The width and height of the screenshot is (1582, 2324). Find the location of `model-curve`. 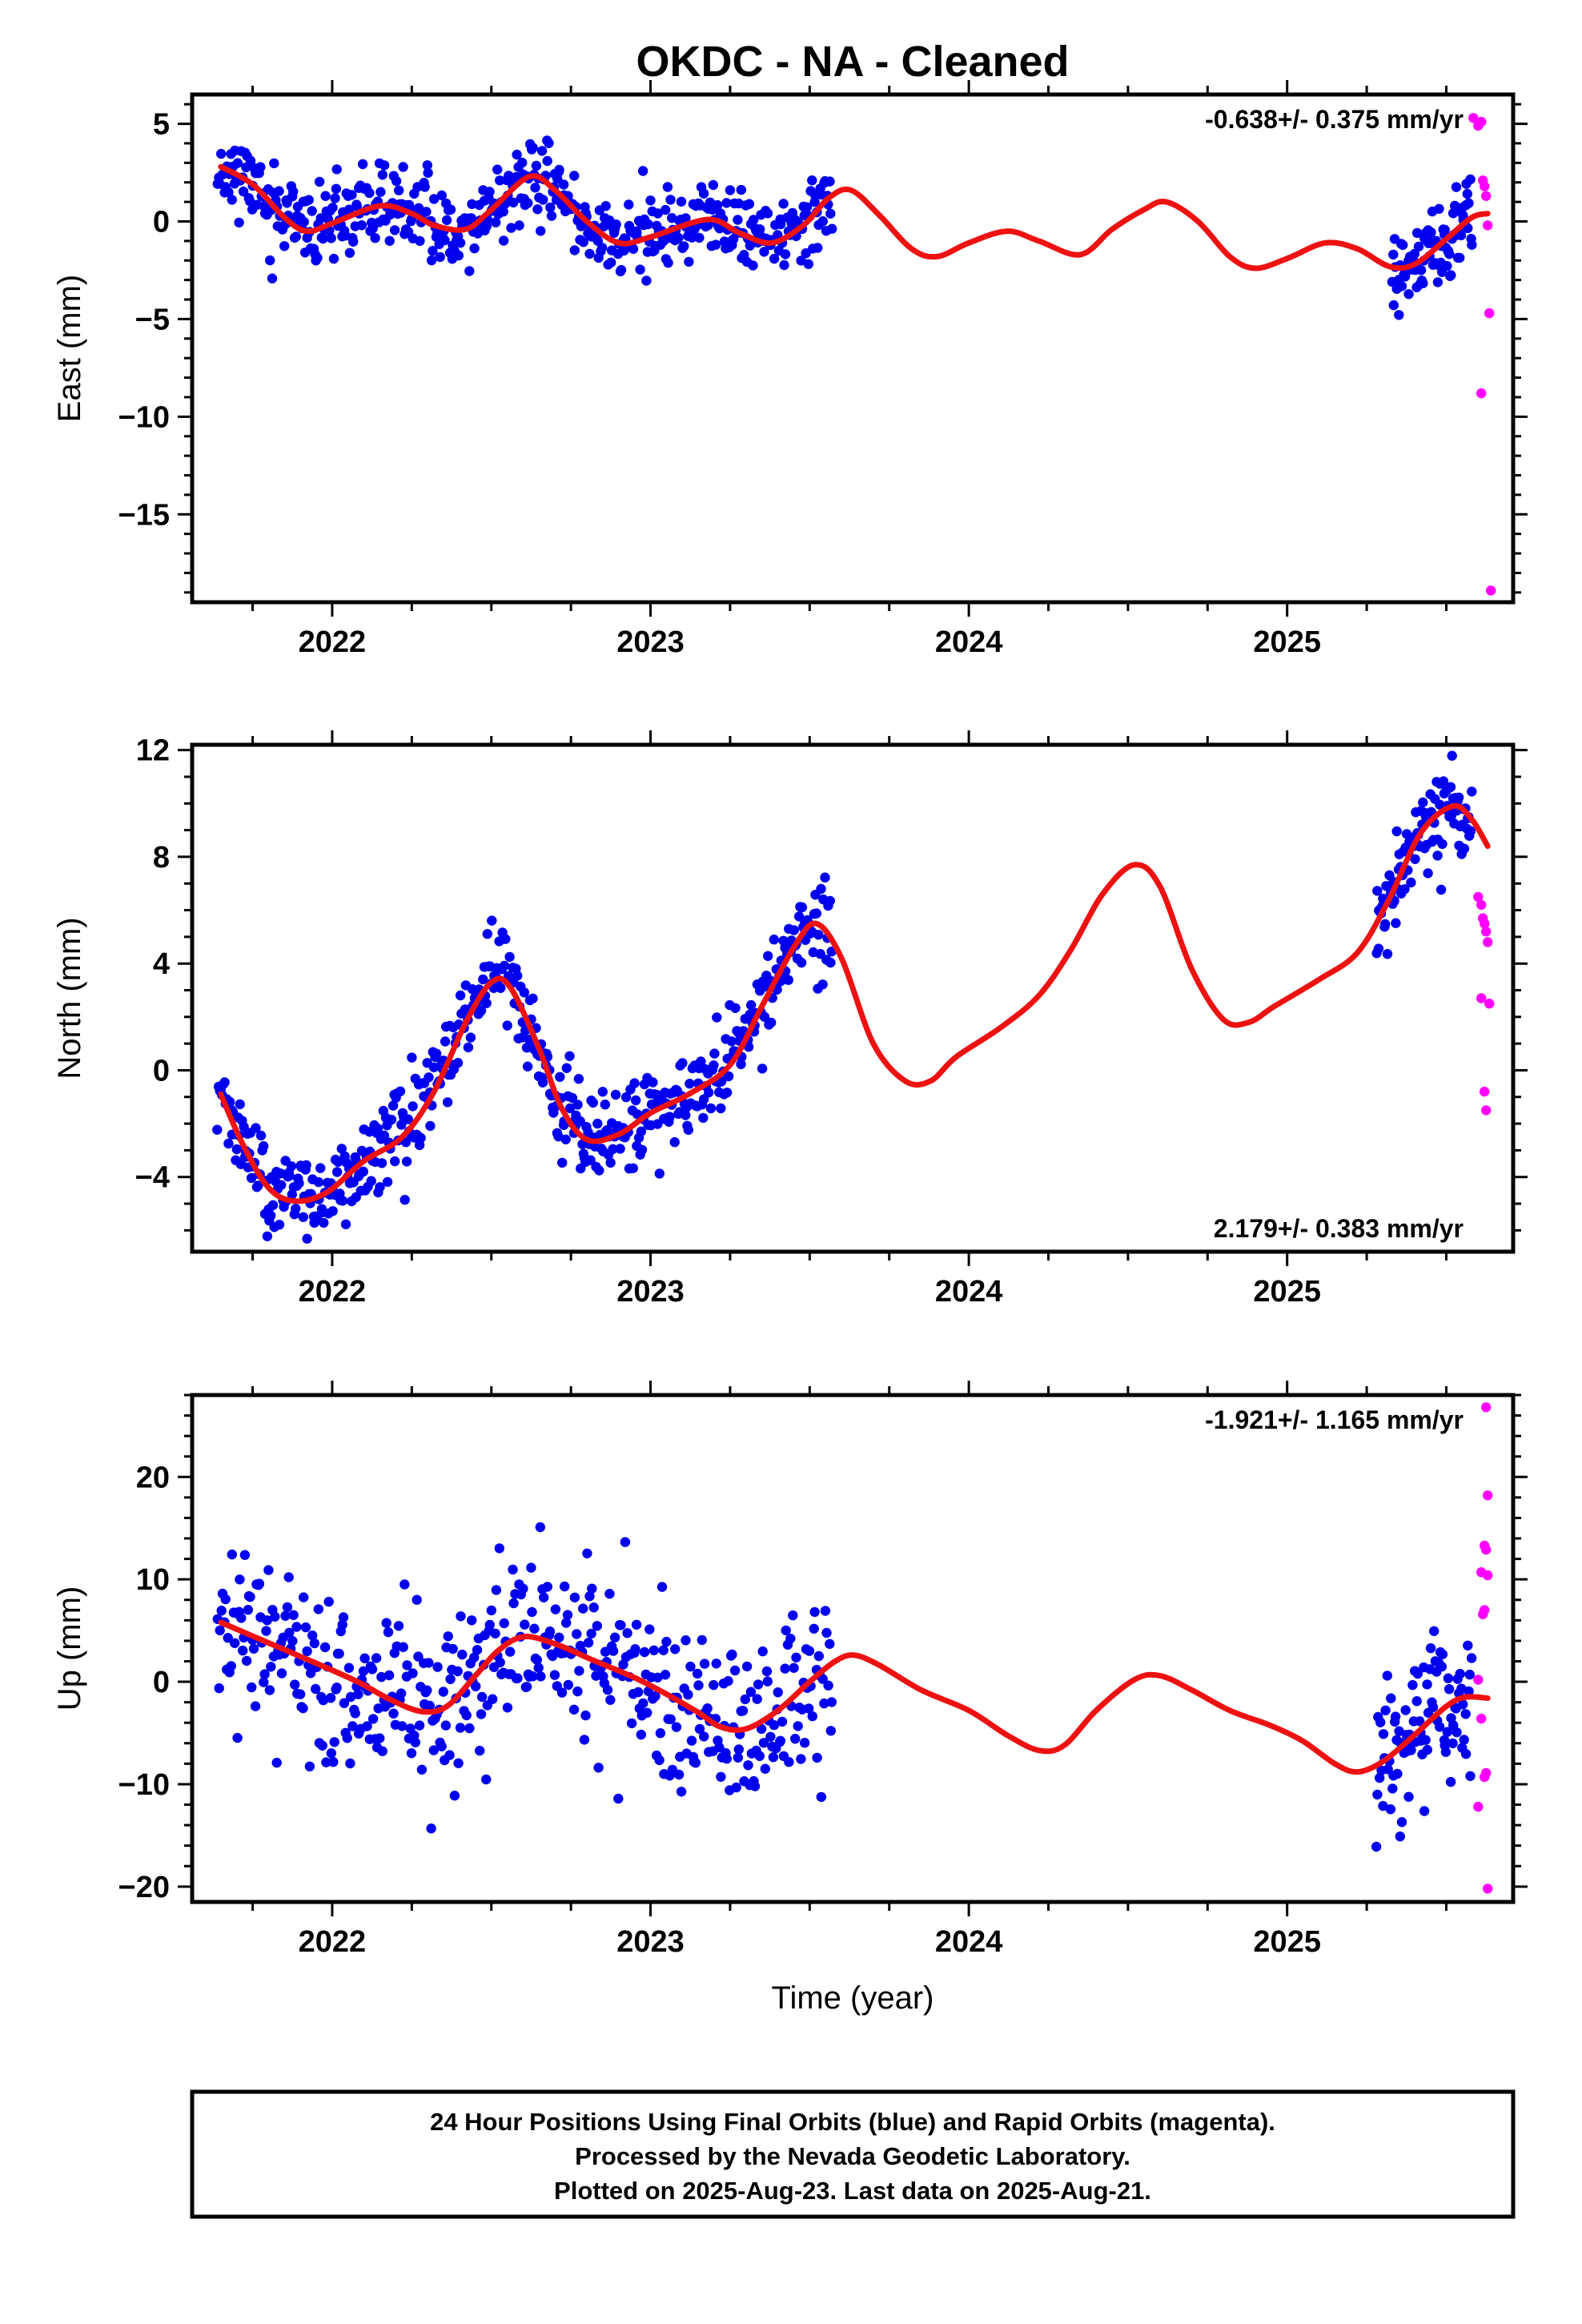

model-curve is located at coordinates (854, 217).